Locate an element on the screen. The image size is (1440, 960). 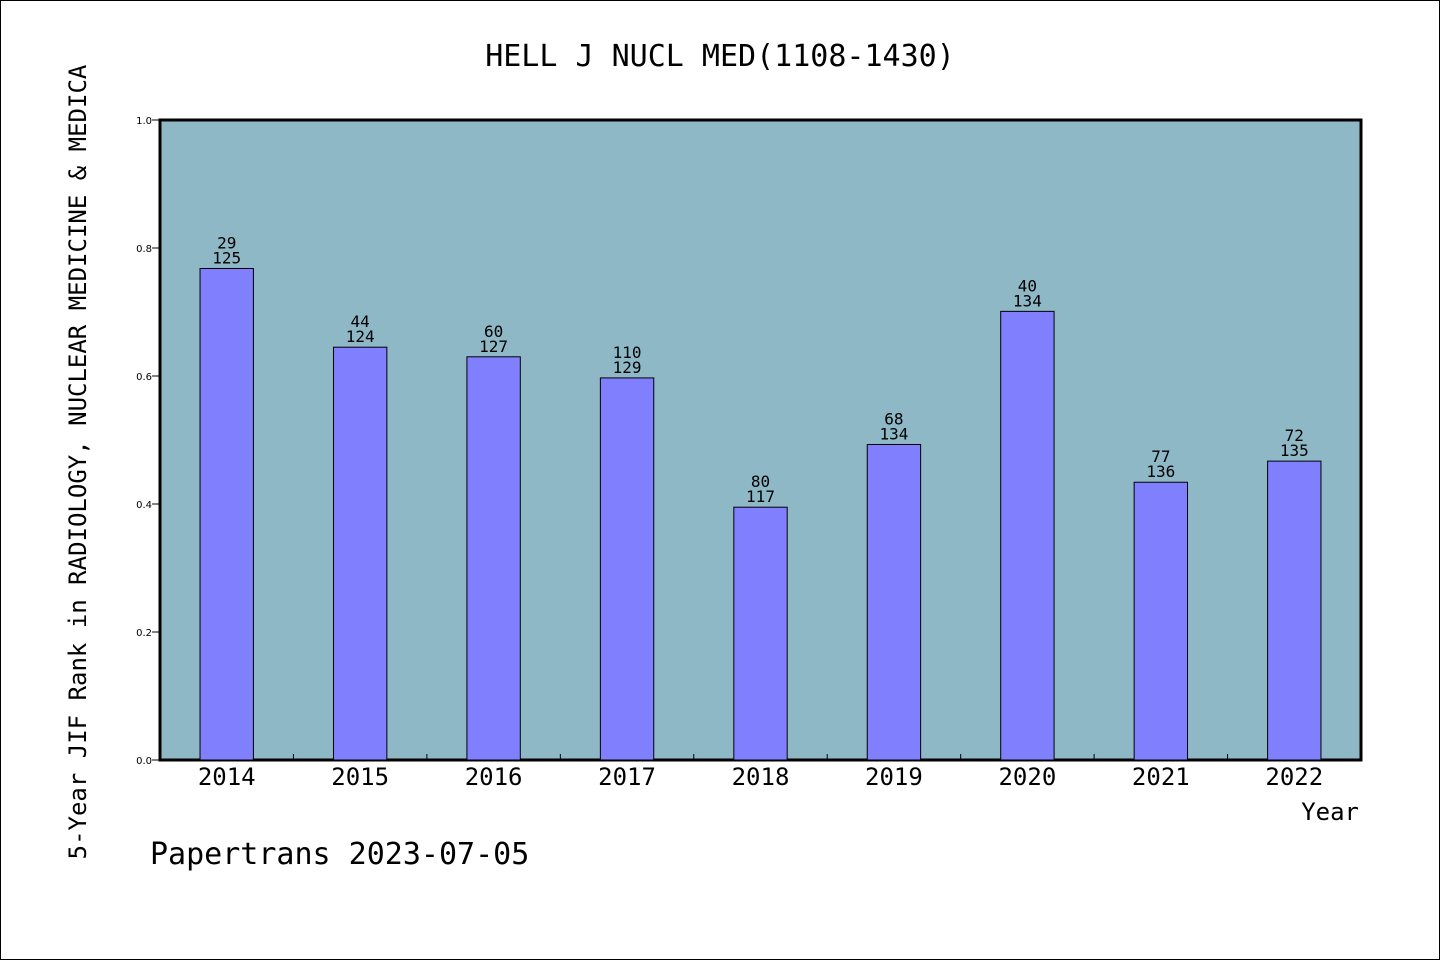
chart-title: HELL J NUCL MED(1108-1430) is located at coordinates (720, 56).